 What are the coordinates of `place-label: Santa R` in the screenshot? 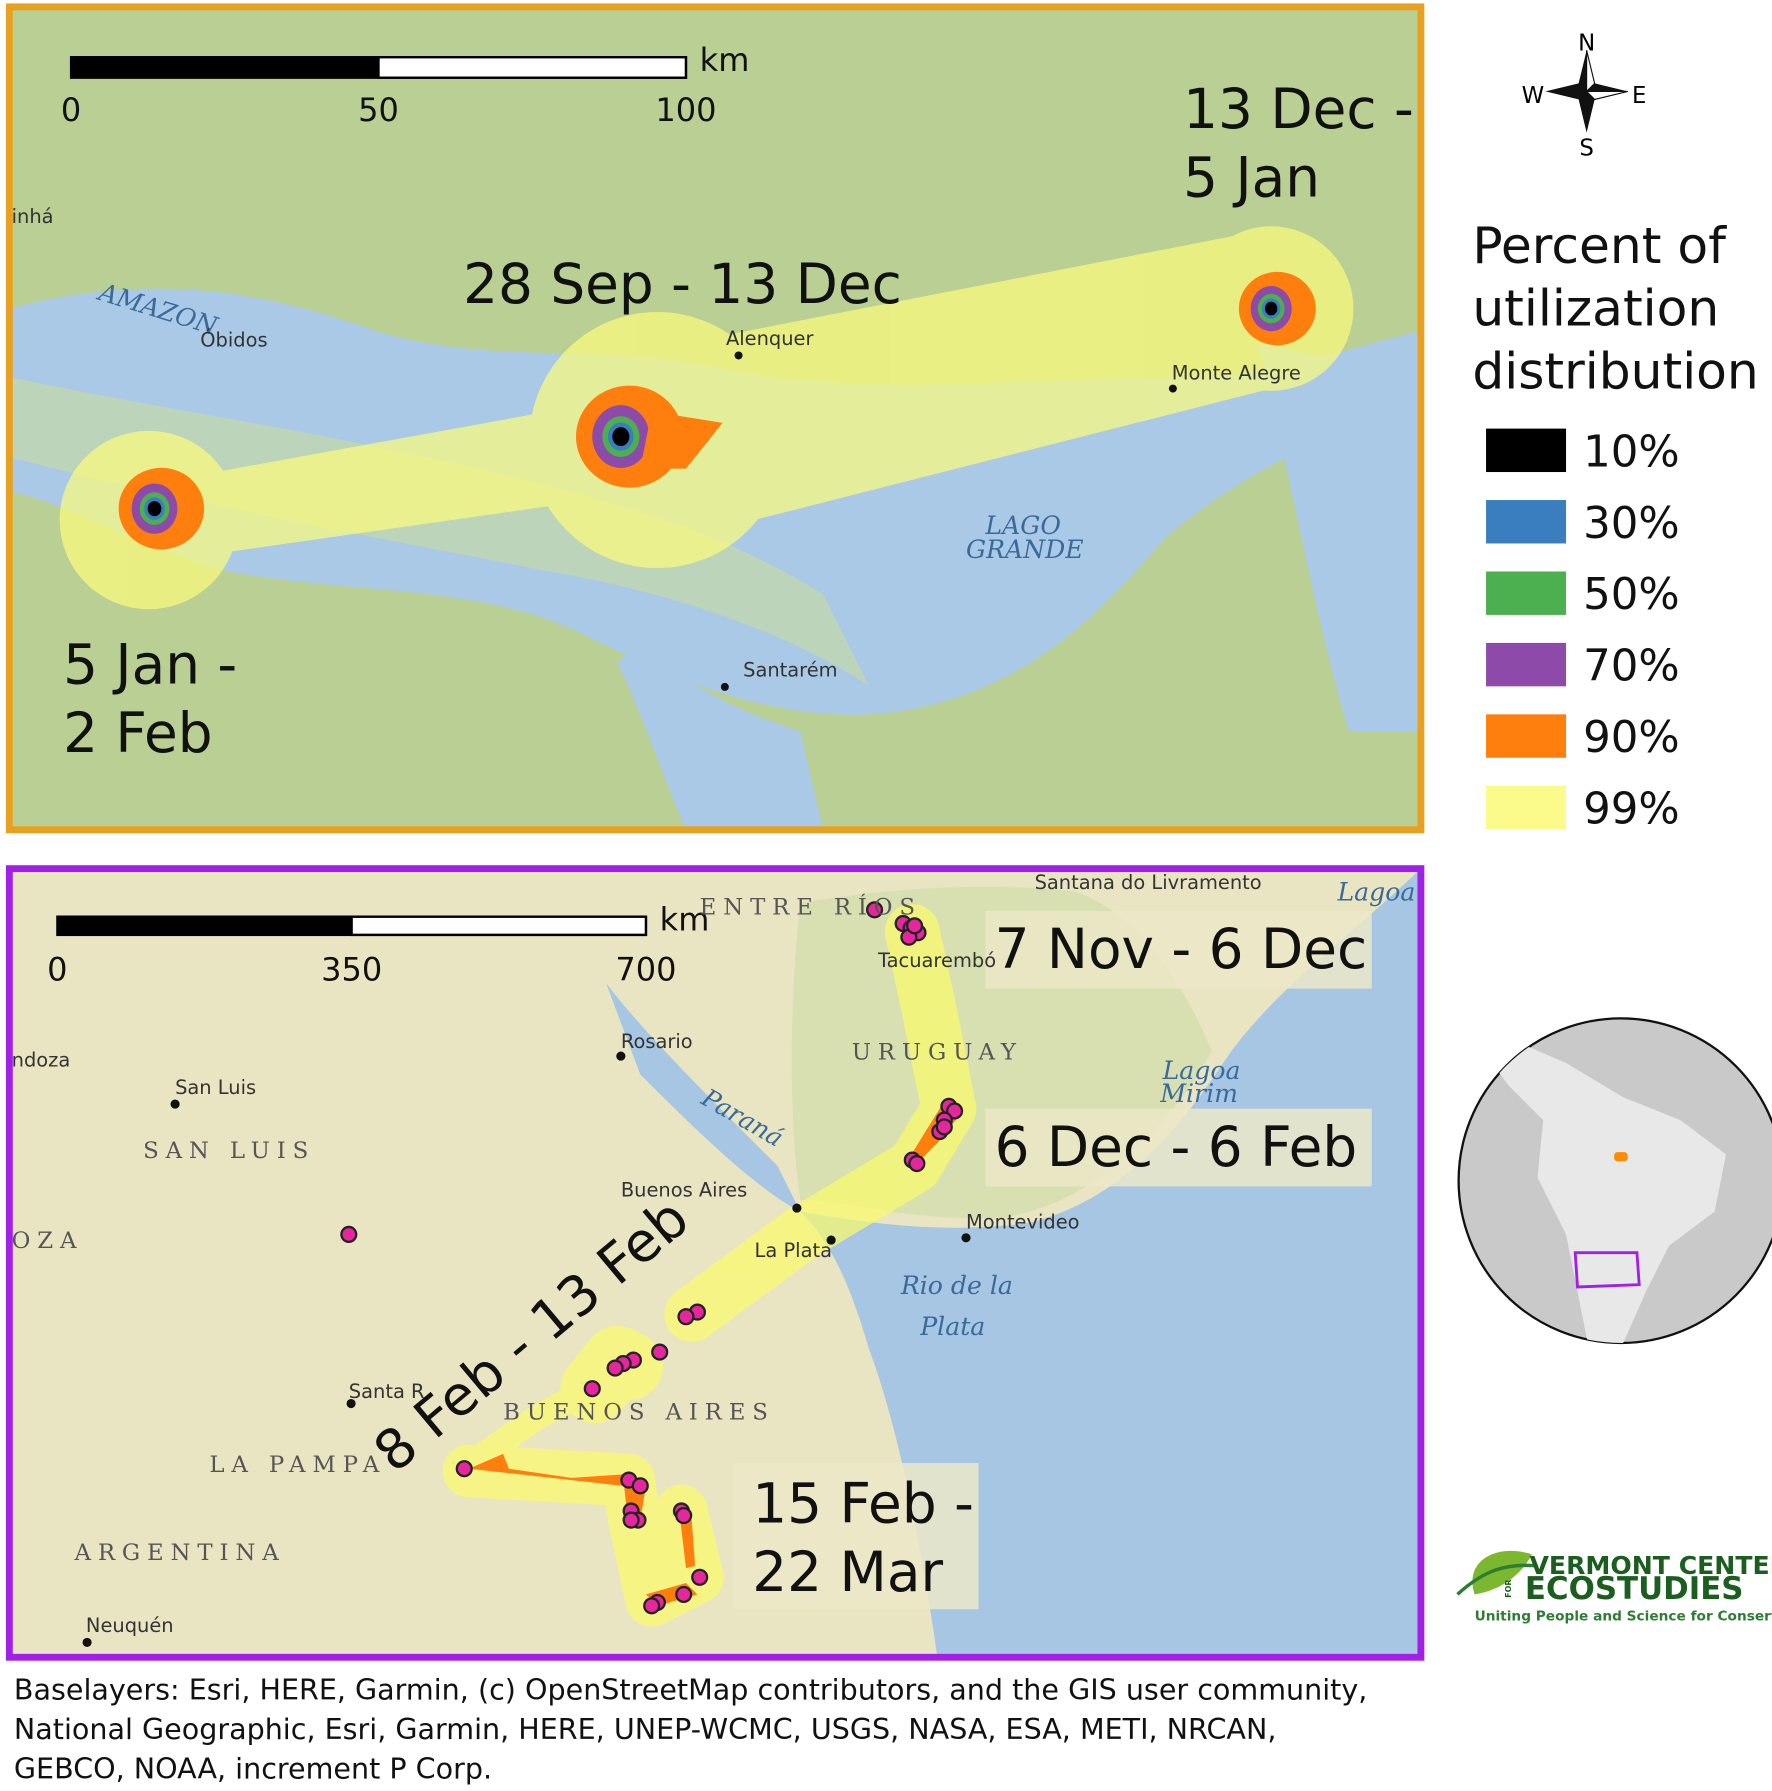 It's located at (387, 1391).